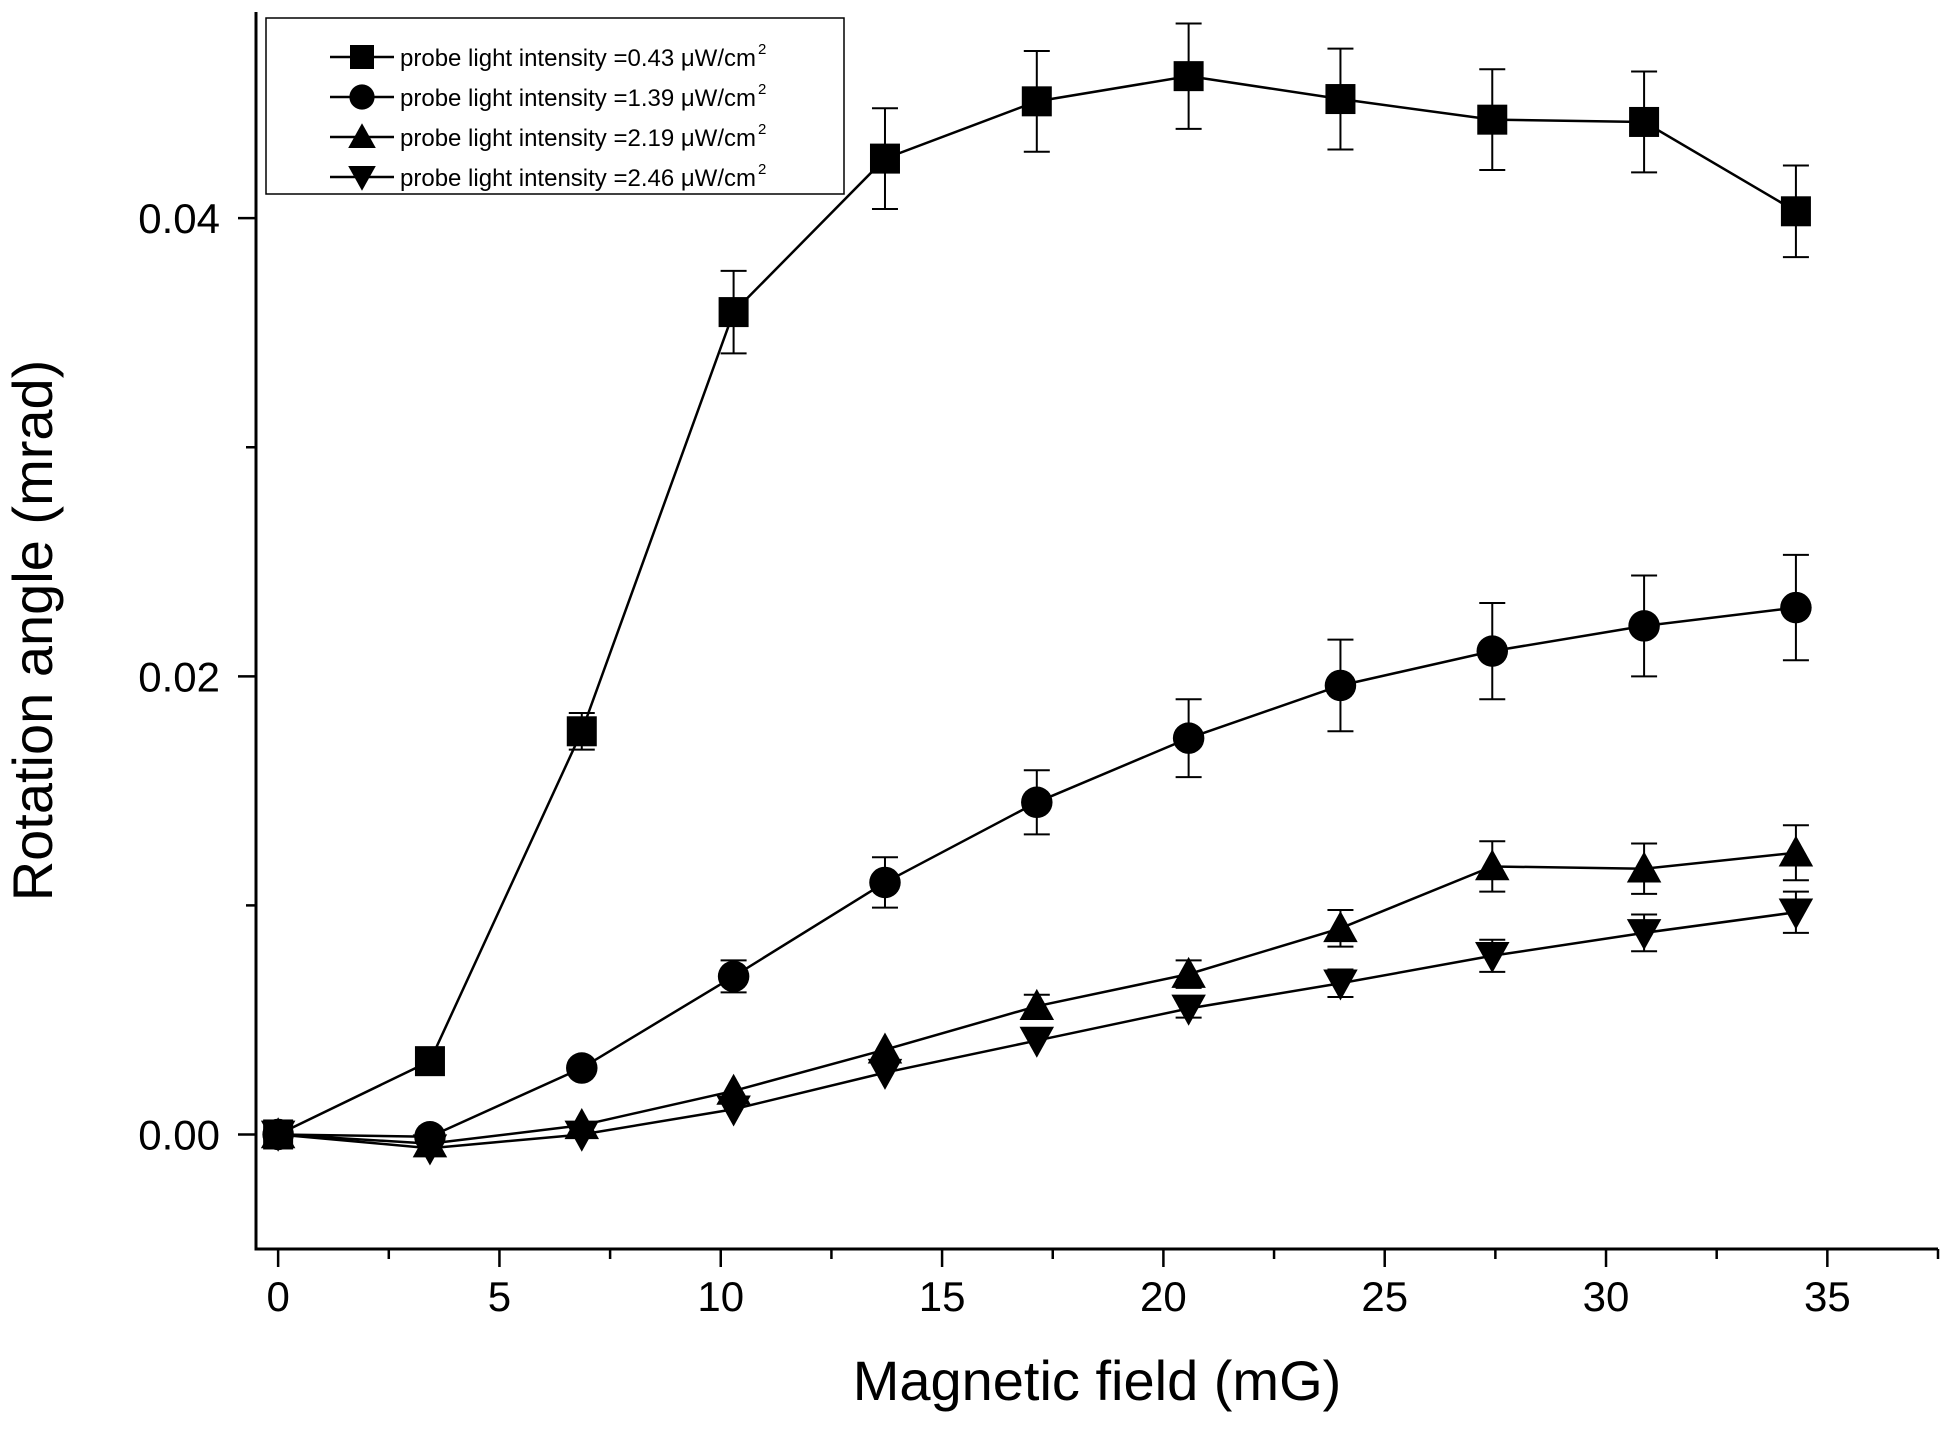 Image resolution: width=1943 pixels, height=1430 pixels. What do you see at coordinates (720, 1296) in the screenshot?
I see `x-tick-label: 10` at bounding box center [720, 1296].